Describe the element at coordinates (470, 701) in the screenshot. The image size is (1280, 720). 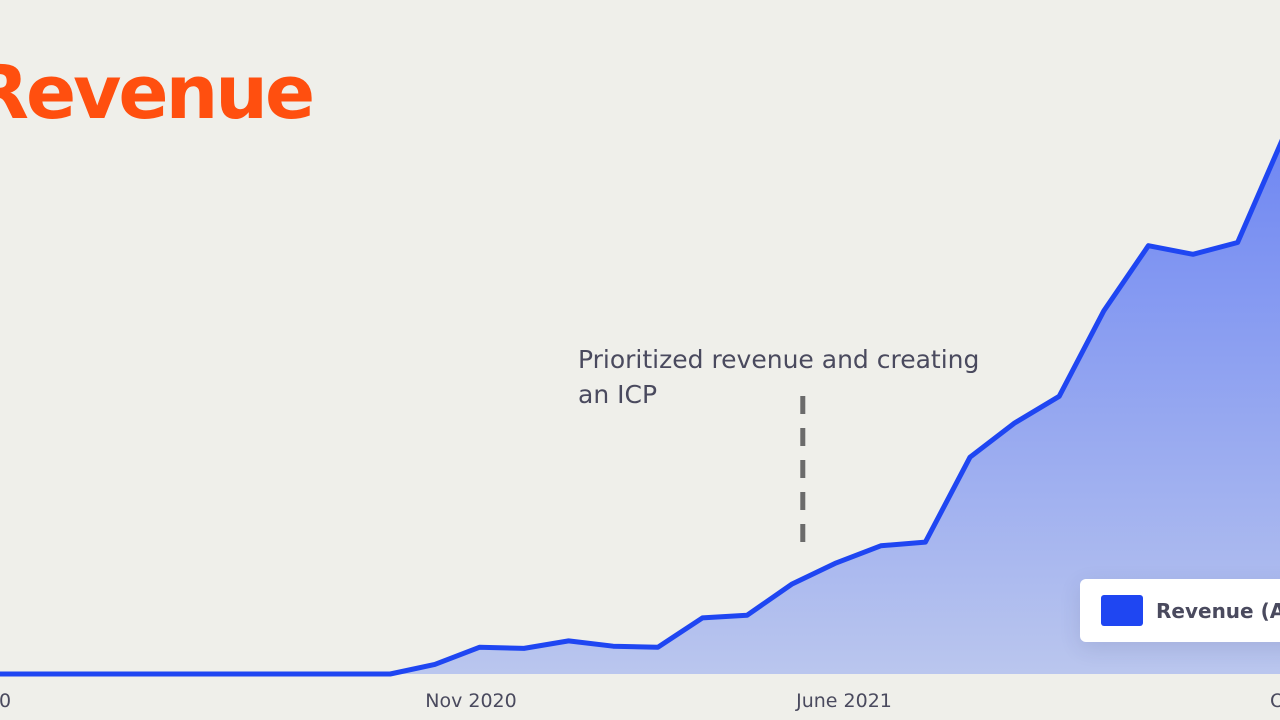
I see `x-tick-label: Nov 2020` at that location.